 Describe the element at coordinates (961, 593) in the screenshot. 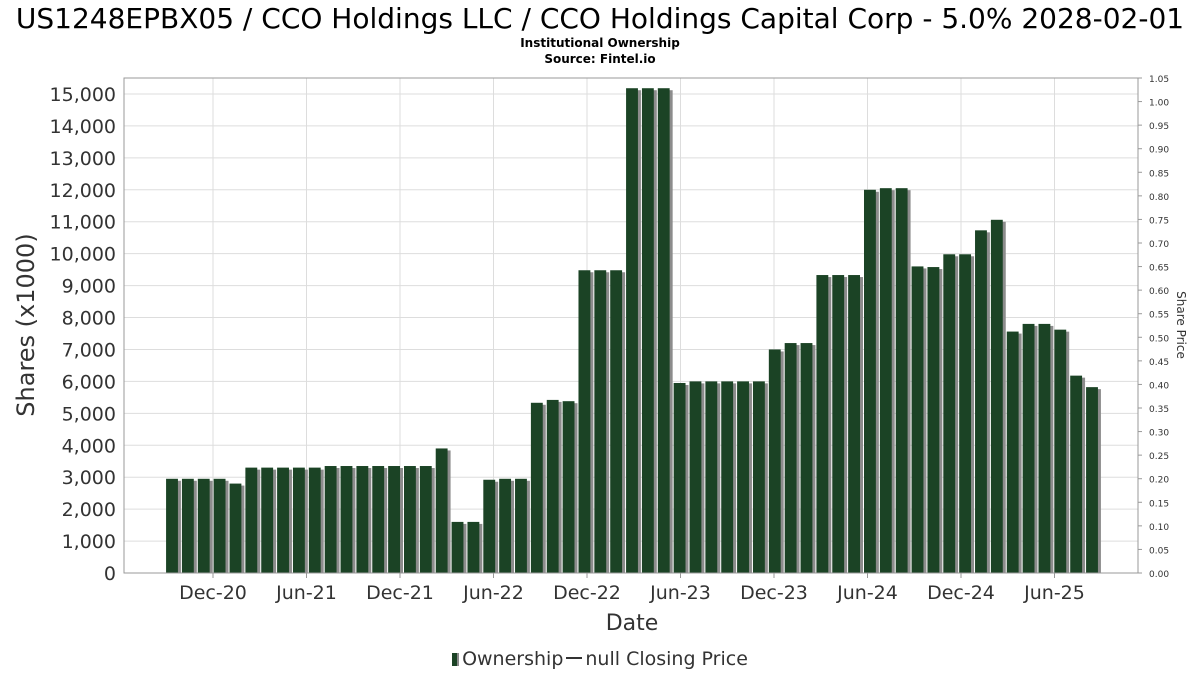

I see `x-tick-label: Dec-24` at that location.